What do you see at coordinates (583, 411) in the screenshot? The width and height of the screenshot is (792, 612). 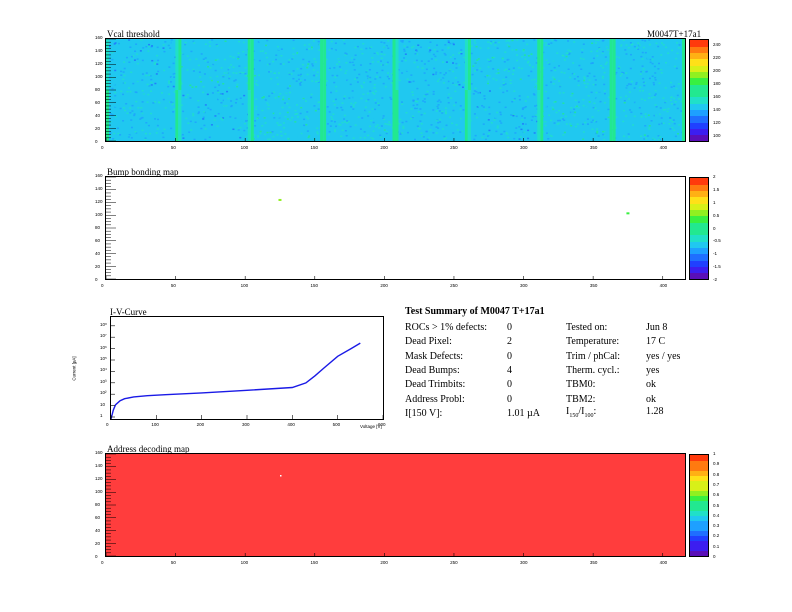 I see `ratio-i-2: I` at bounding box center [583, 411].